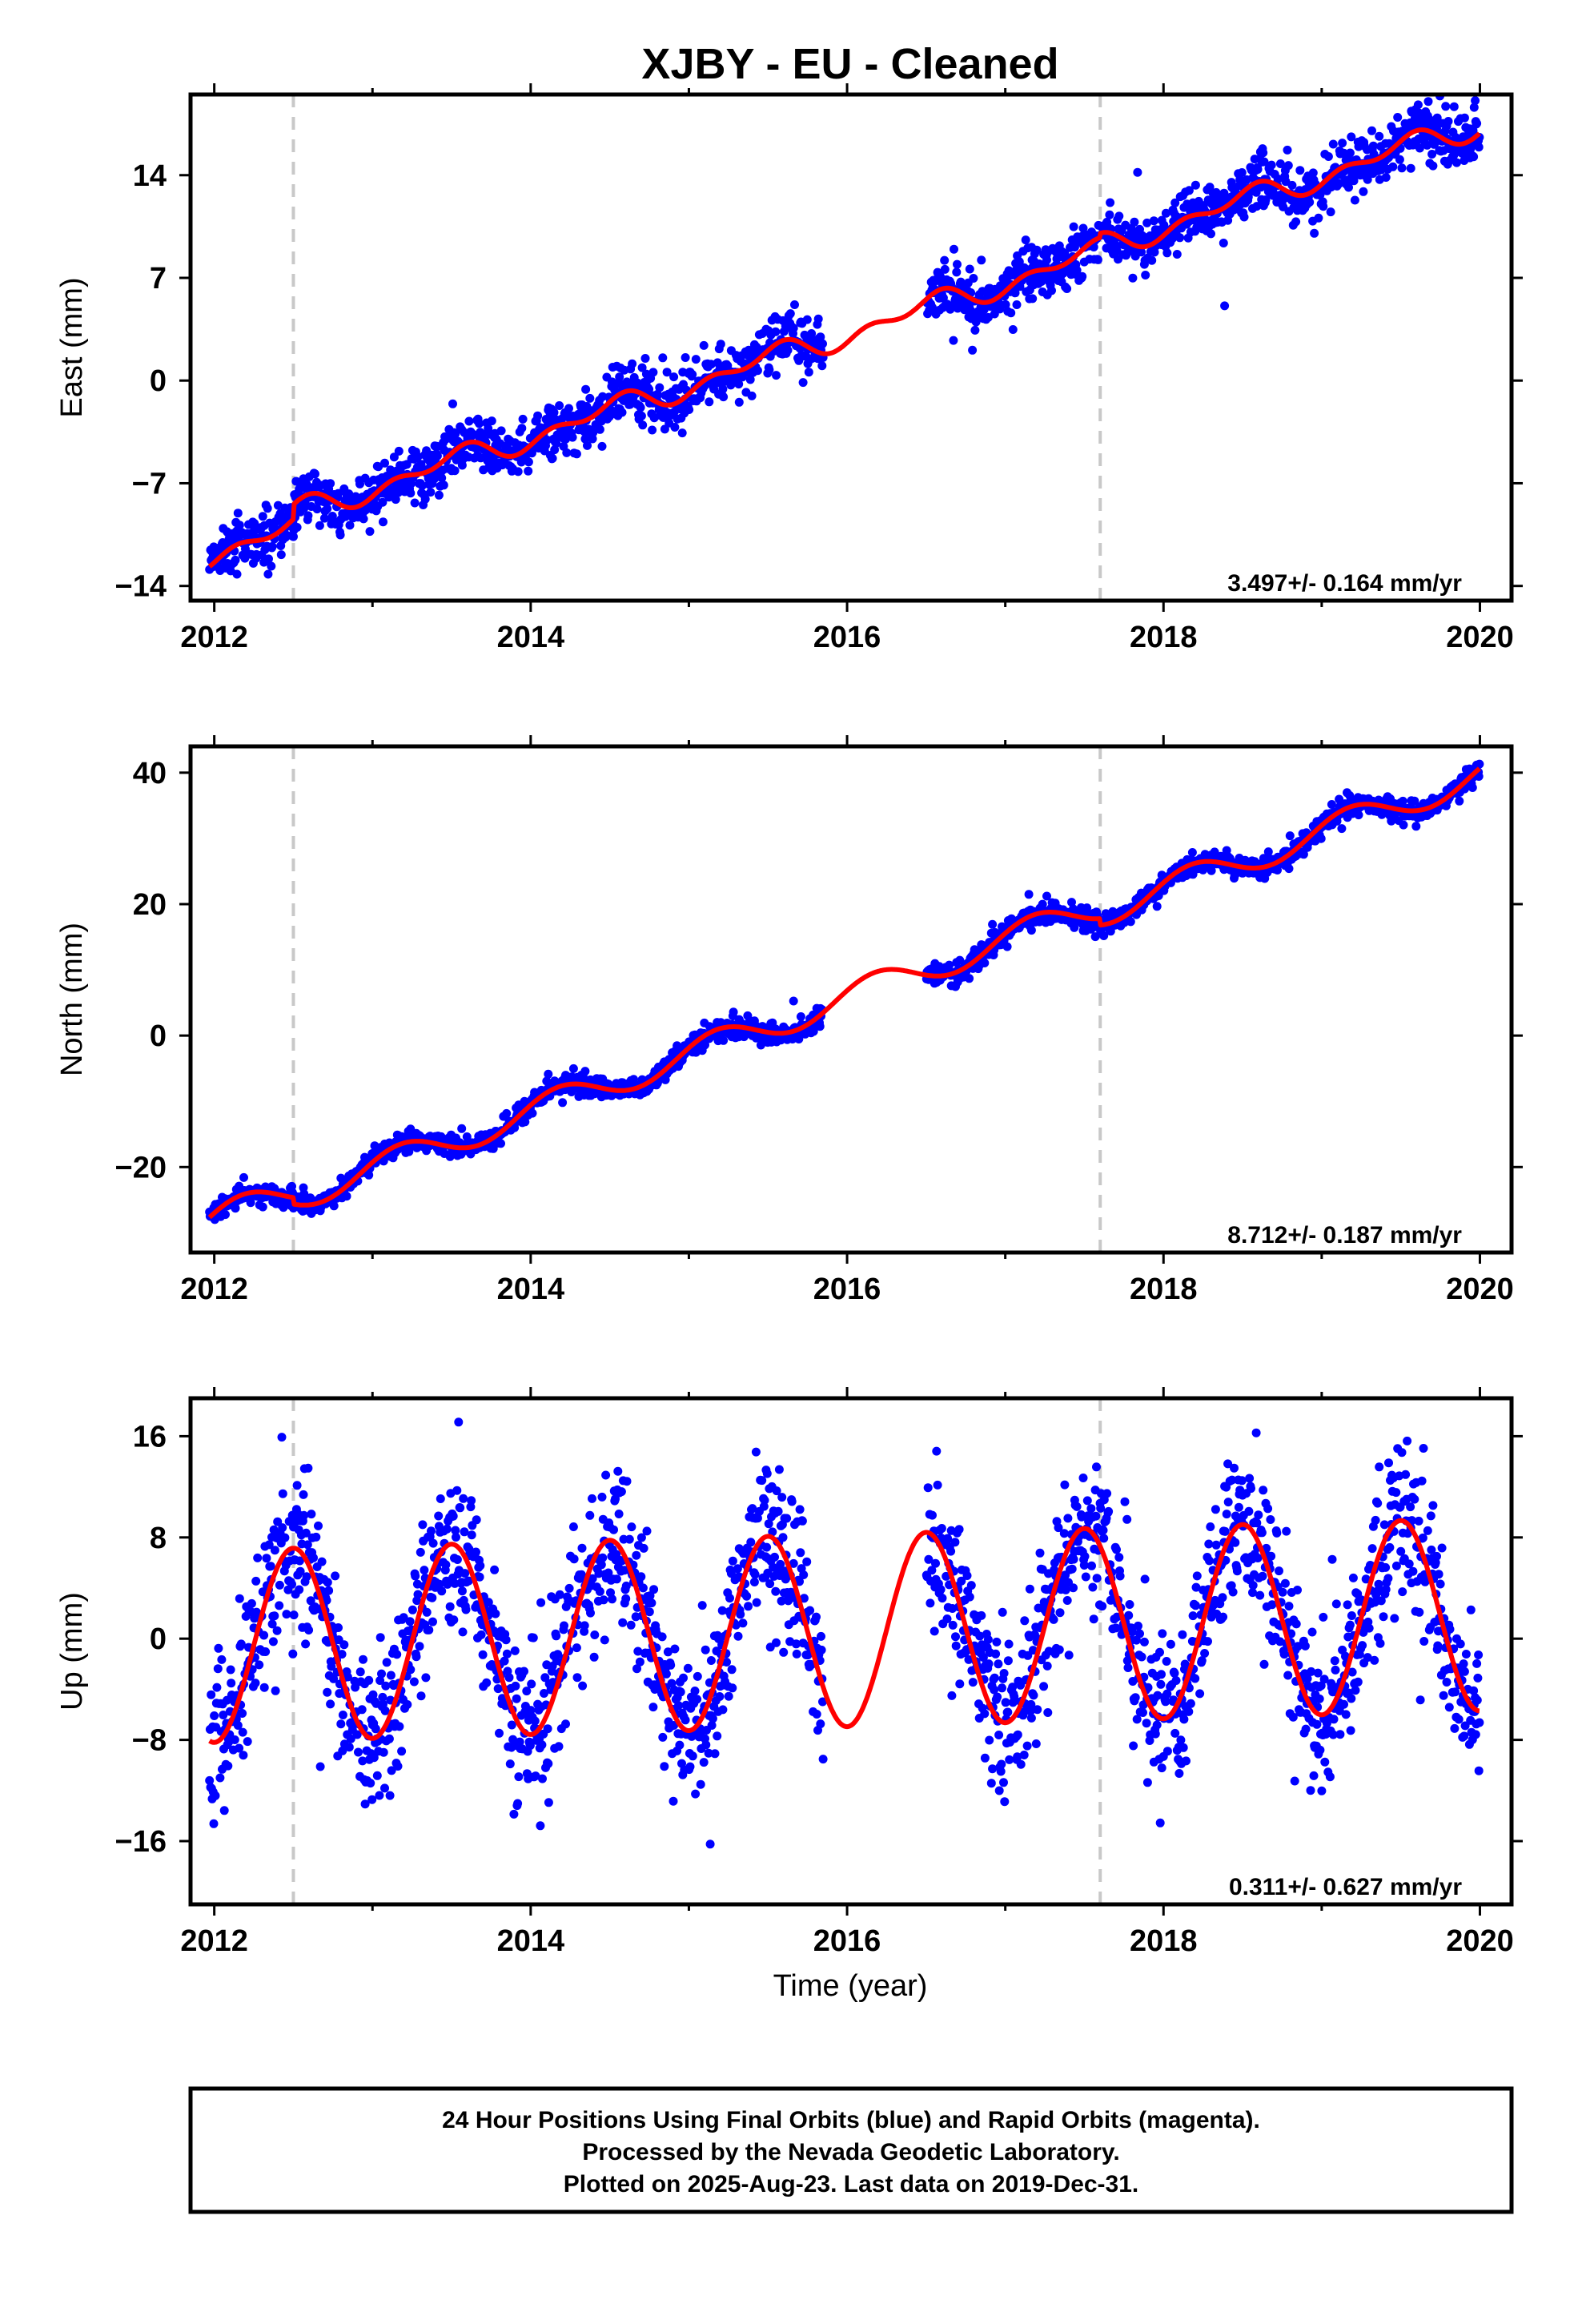 This screenshot has width=1582, height=2324. I want to click on y-tick-label: −7, so click(149, 484).